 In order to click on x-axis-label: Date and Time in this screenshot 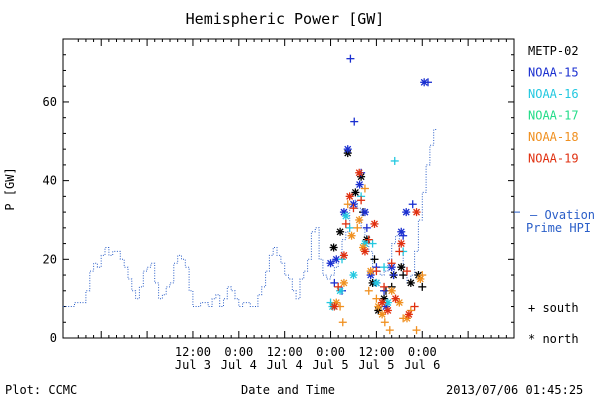, I will do `click(288, 390)`.